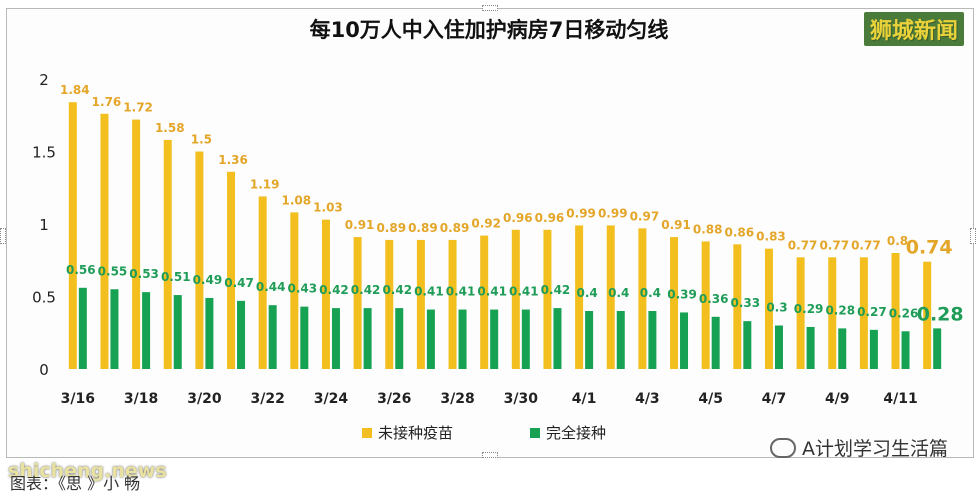 This screenshot has width=978, height=494. What do you see at coordinates (204, 399) in the screenshot?
I see `x-tick-label: 3/20` at bounding box center [204, 399].